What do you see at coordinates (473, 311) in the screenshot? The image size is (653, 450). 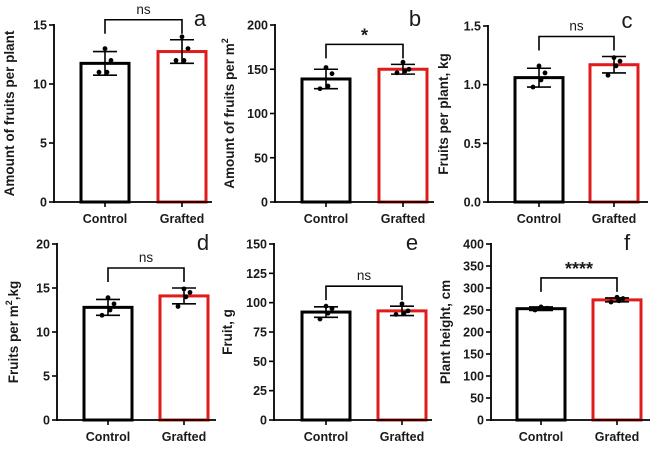 I see `y-tick-label: 250` at bounding box center [473, 311].